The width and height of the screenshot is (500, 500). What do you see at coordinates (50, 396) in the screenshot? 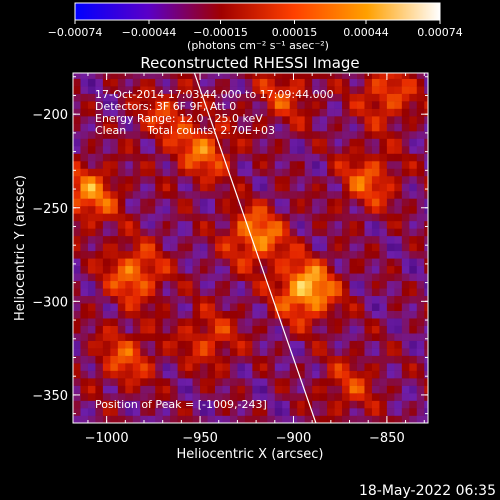
I see `y-tick-label: −350` at bounding box center [50, 396].